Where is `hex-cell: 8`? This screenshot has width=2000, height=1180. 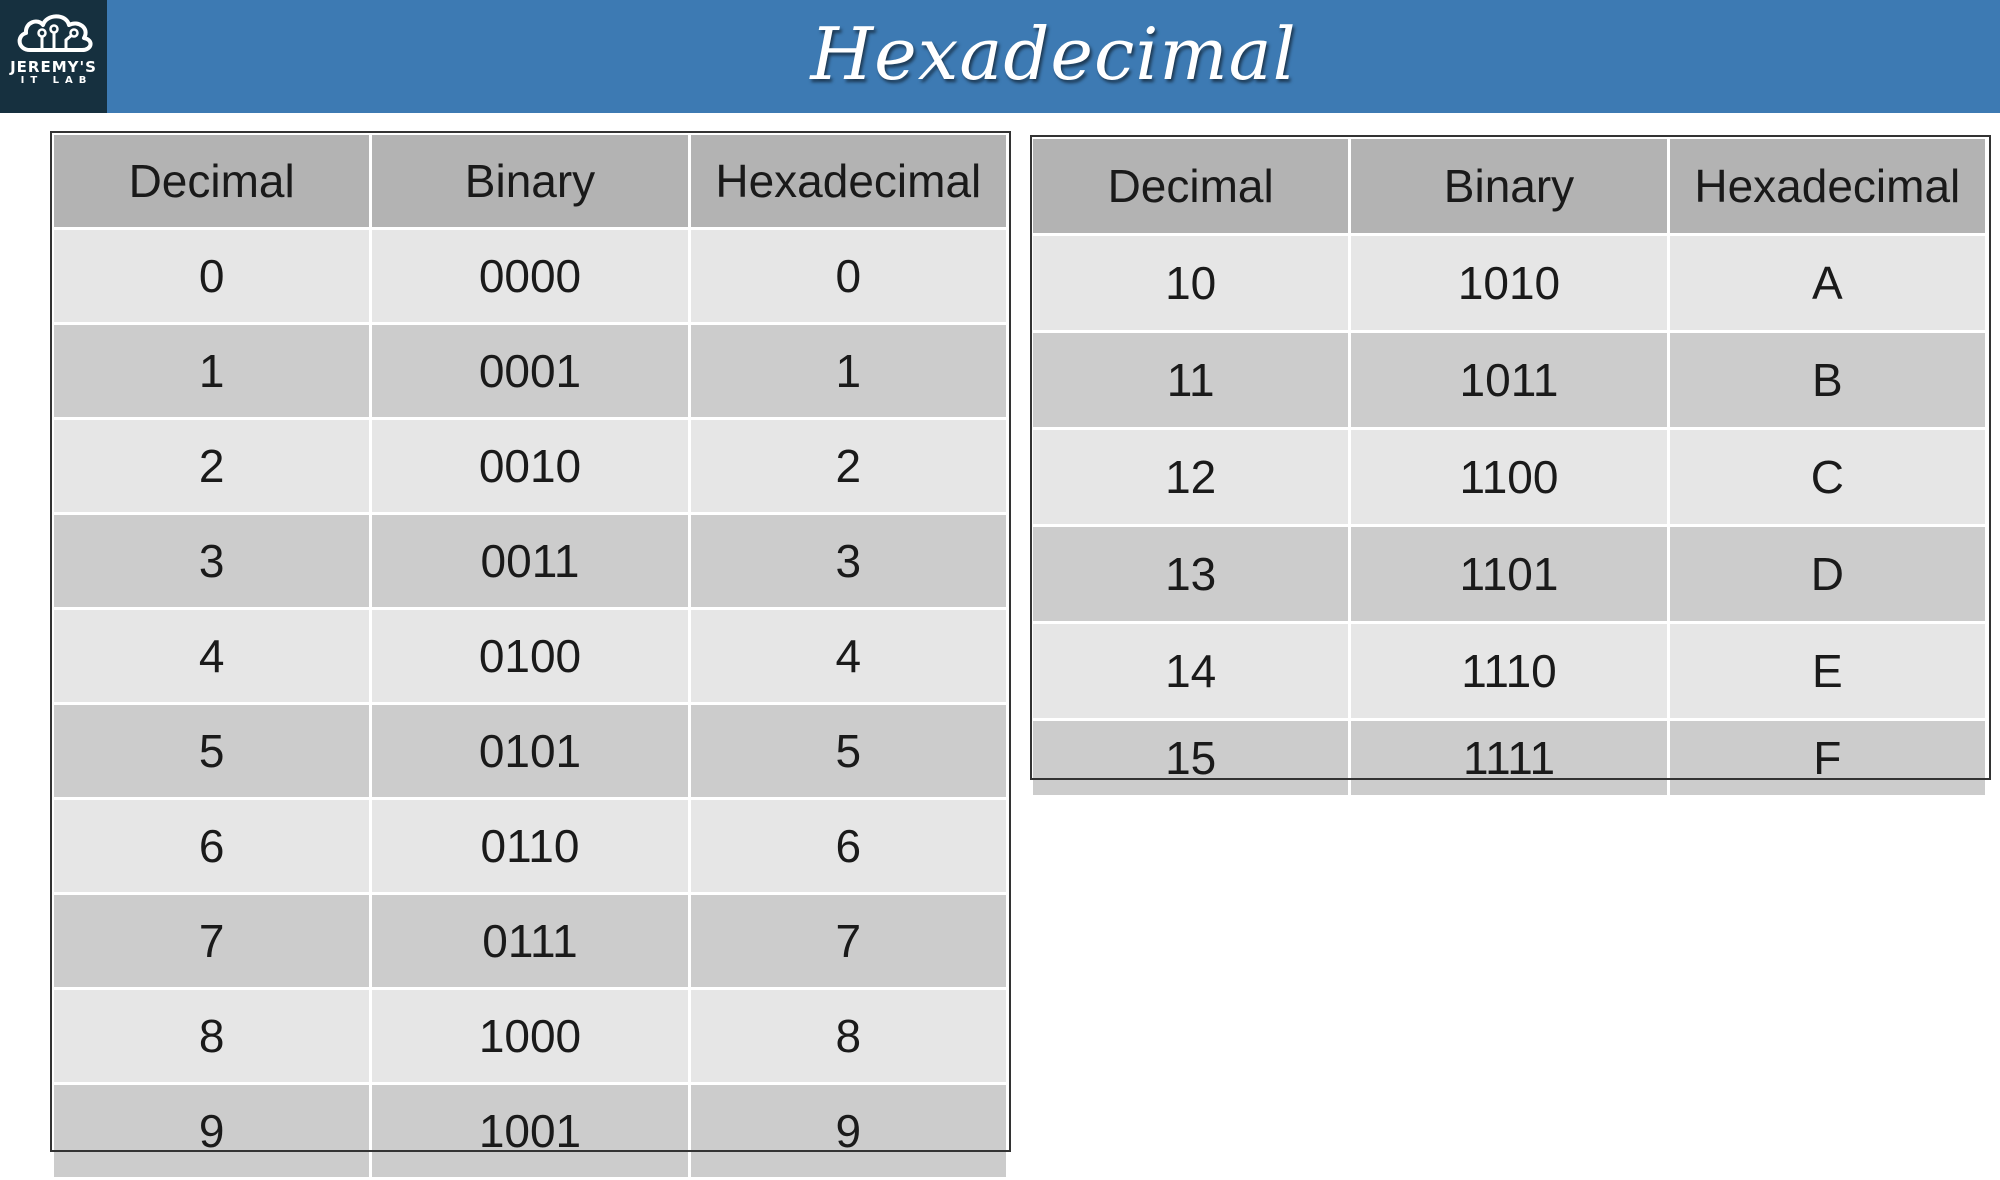 hex-cell: 8 is located at coordinates (848, 1036).